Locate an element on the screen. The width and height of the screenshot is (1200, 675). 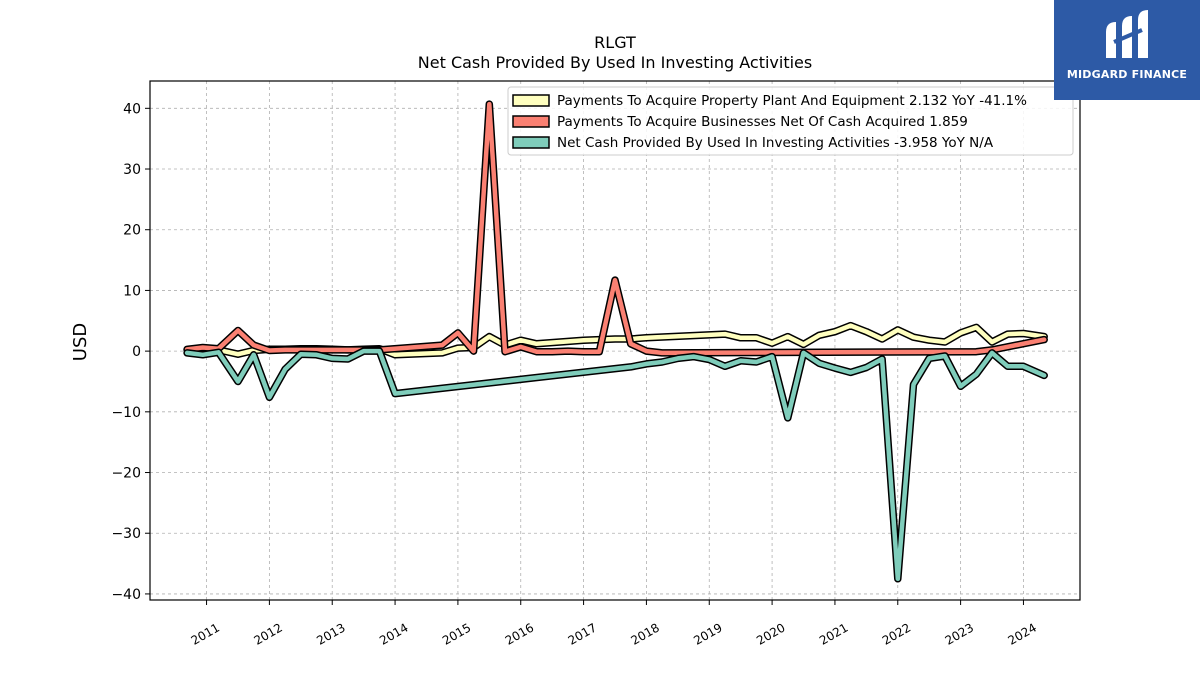
chart-title: RLGT is located at coordinates (615, 42).